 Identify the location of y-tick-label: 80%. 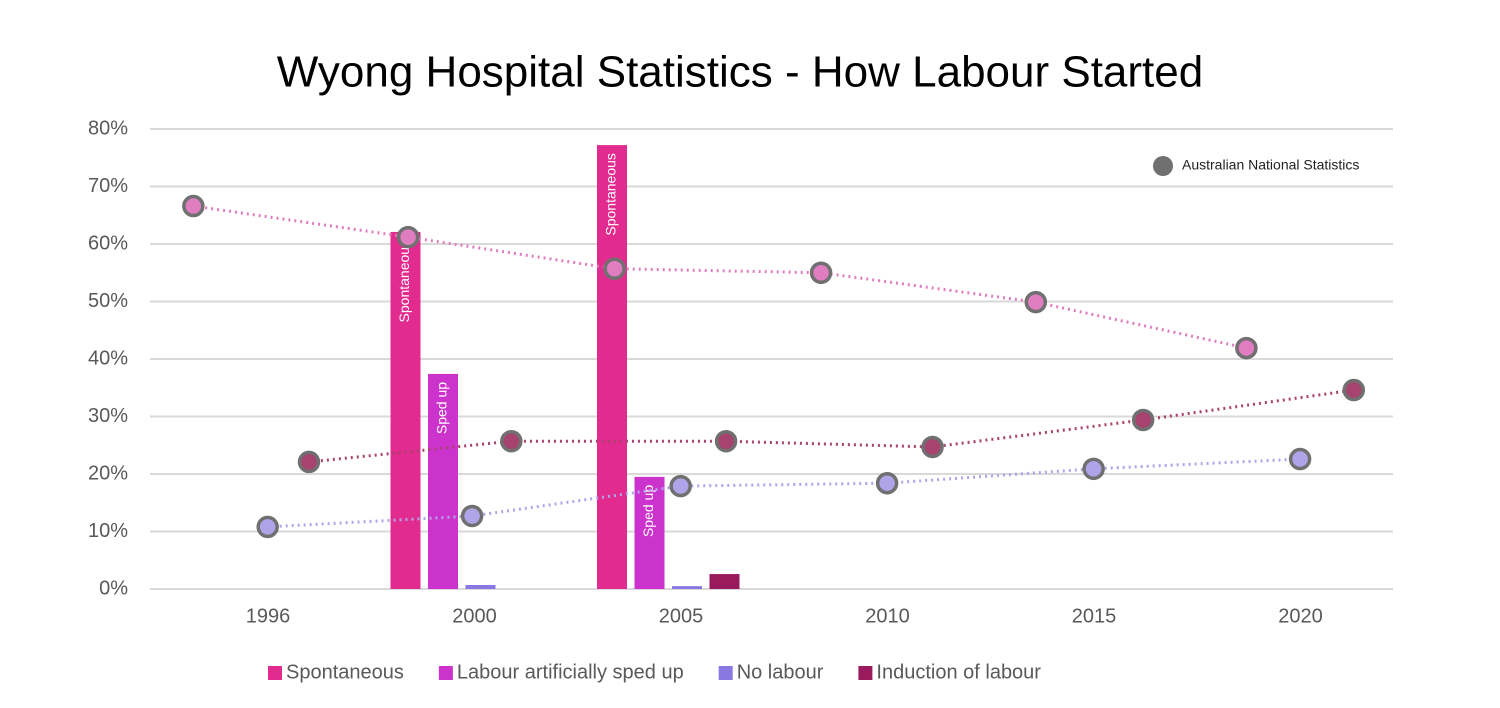
(108, 128).